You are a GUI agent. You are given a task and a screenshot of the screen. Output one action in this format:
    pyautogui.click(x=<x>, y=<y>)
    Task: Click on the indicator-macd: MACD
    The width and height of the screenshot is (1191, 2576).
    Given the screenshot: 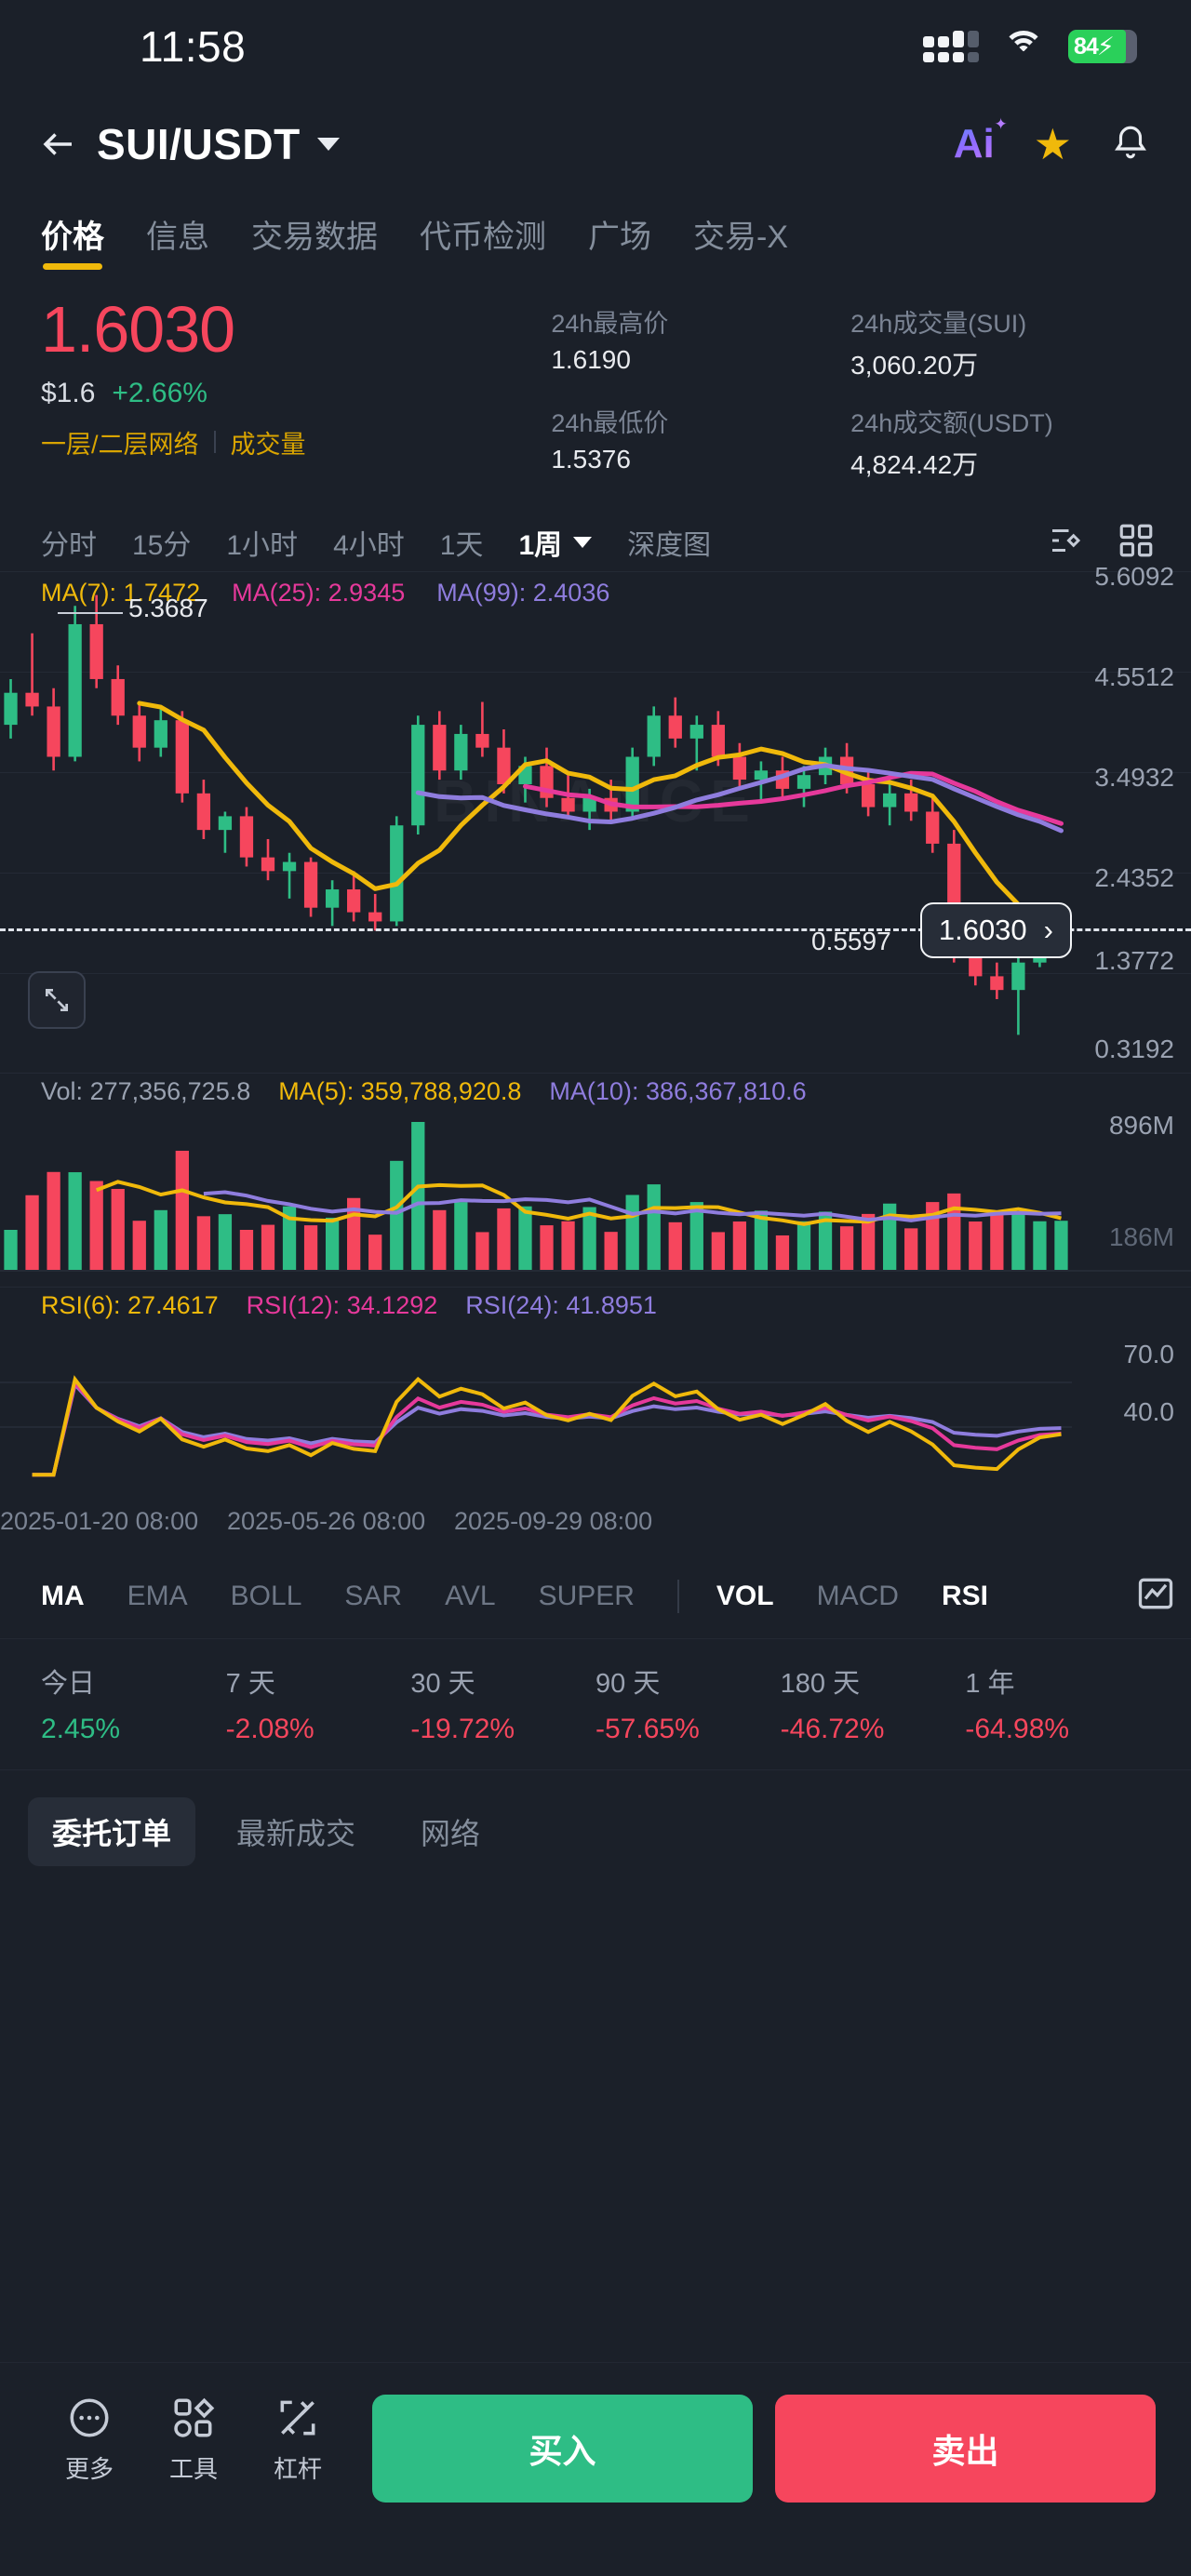 What is the action you would take?
    pyautogui.click(x=857, y=1595)
    